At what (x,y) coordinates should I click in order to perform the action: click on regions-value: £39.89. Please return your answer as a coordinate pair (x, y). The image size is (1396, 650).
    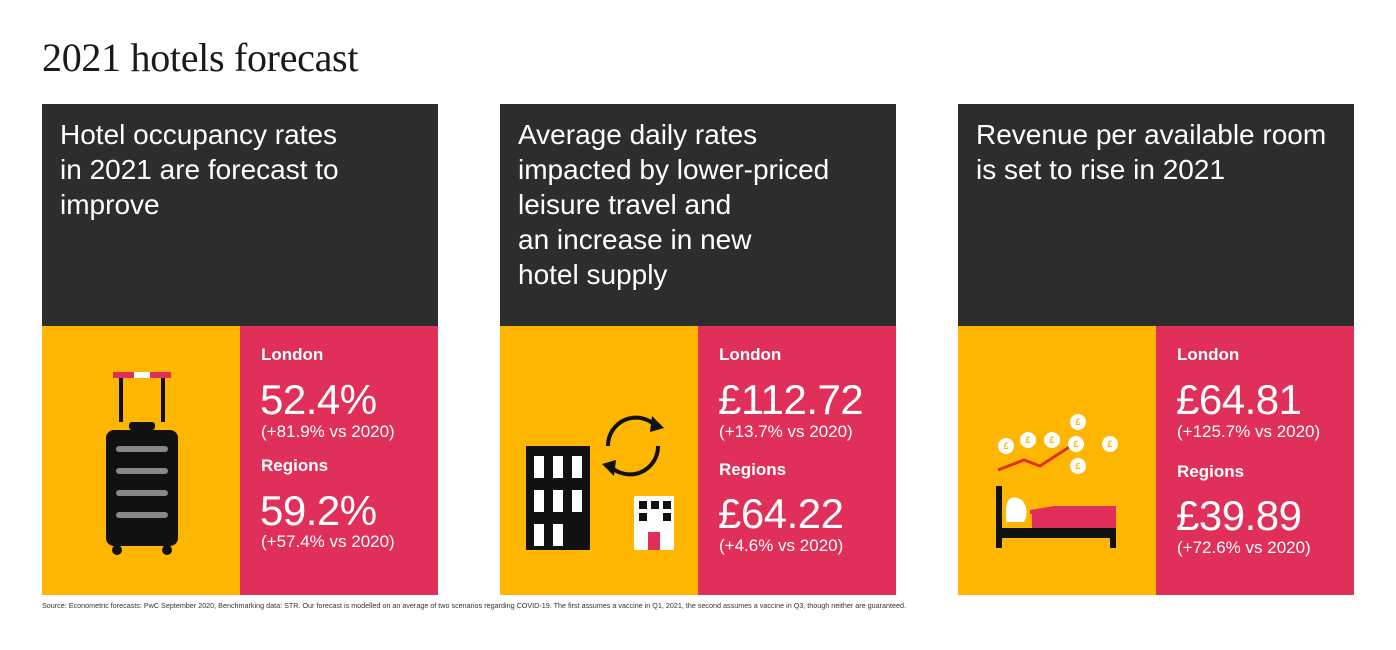
    Looking at the image, I should click on (1239, 515).